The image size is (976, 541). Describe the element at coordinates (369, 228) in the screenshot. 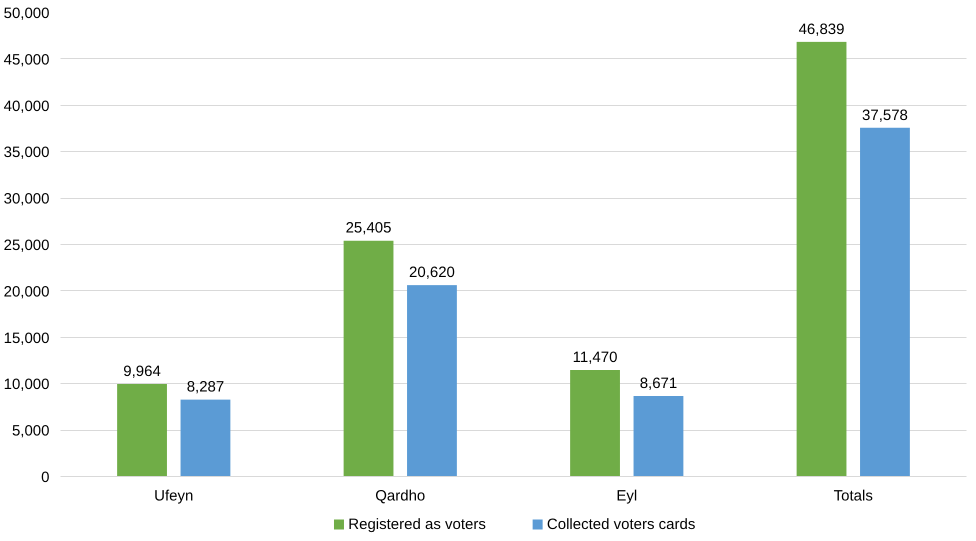

I see `data-label: 25,405` at that location.